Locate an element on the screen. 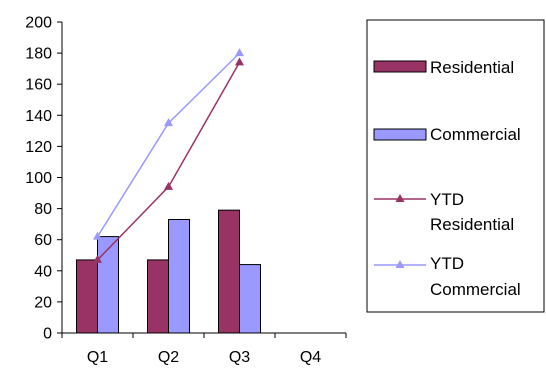 Image resolution: width=546 pixels, height=377 pixels. y-tick-label-20: 20 is located at coordinates (43, 302).